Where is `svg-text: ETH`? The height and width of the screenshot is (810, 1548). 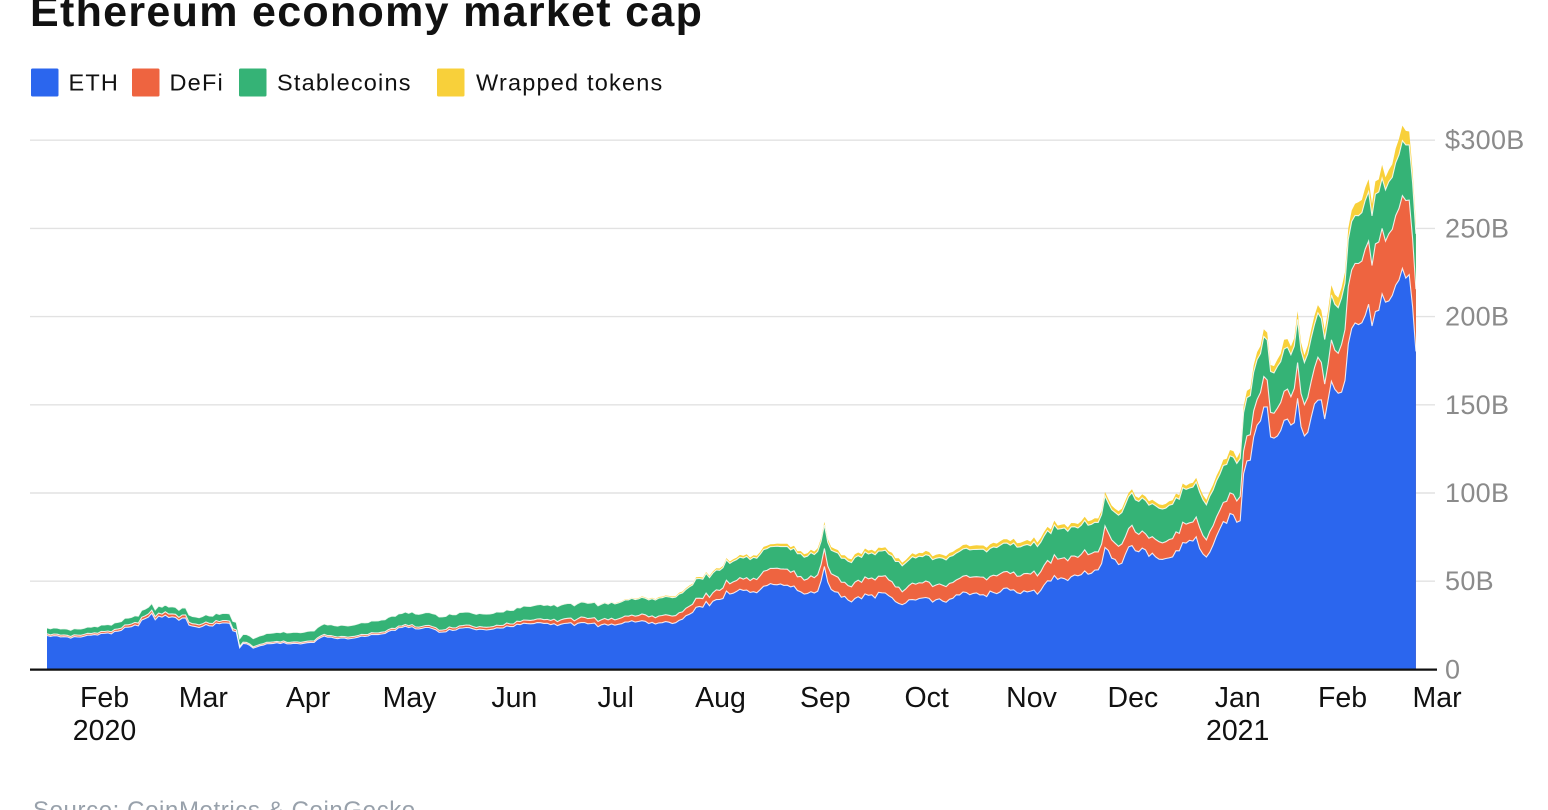
svg-text: ETH is located at coordinates (94, 83).